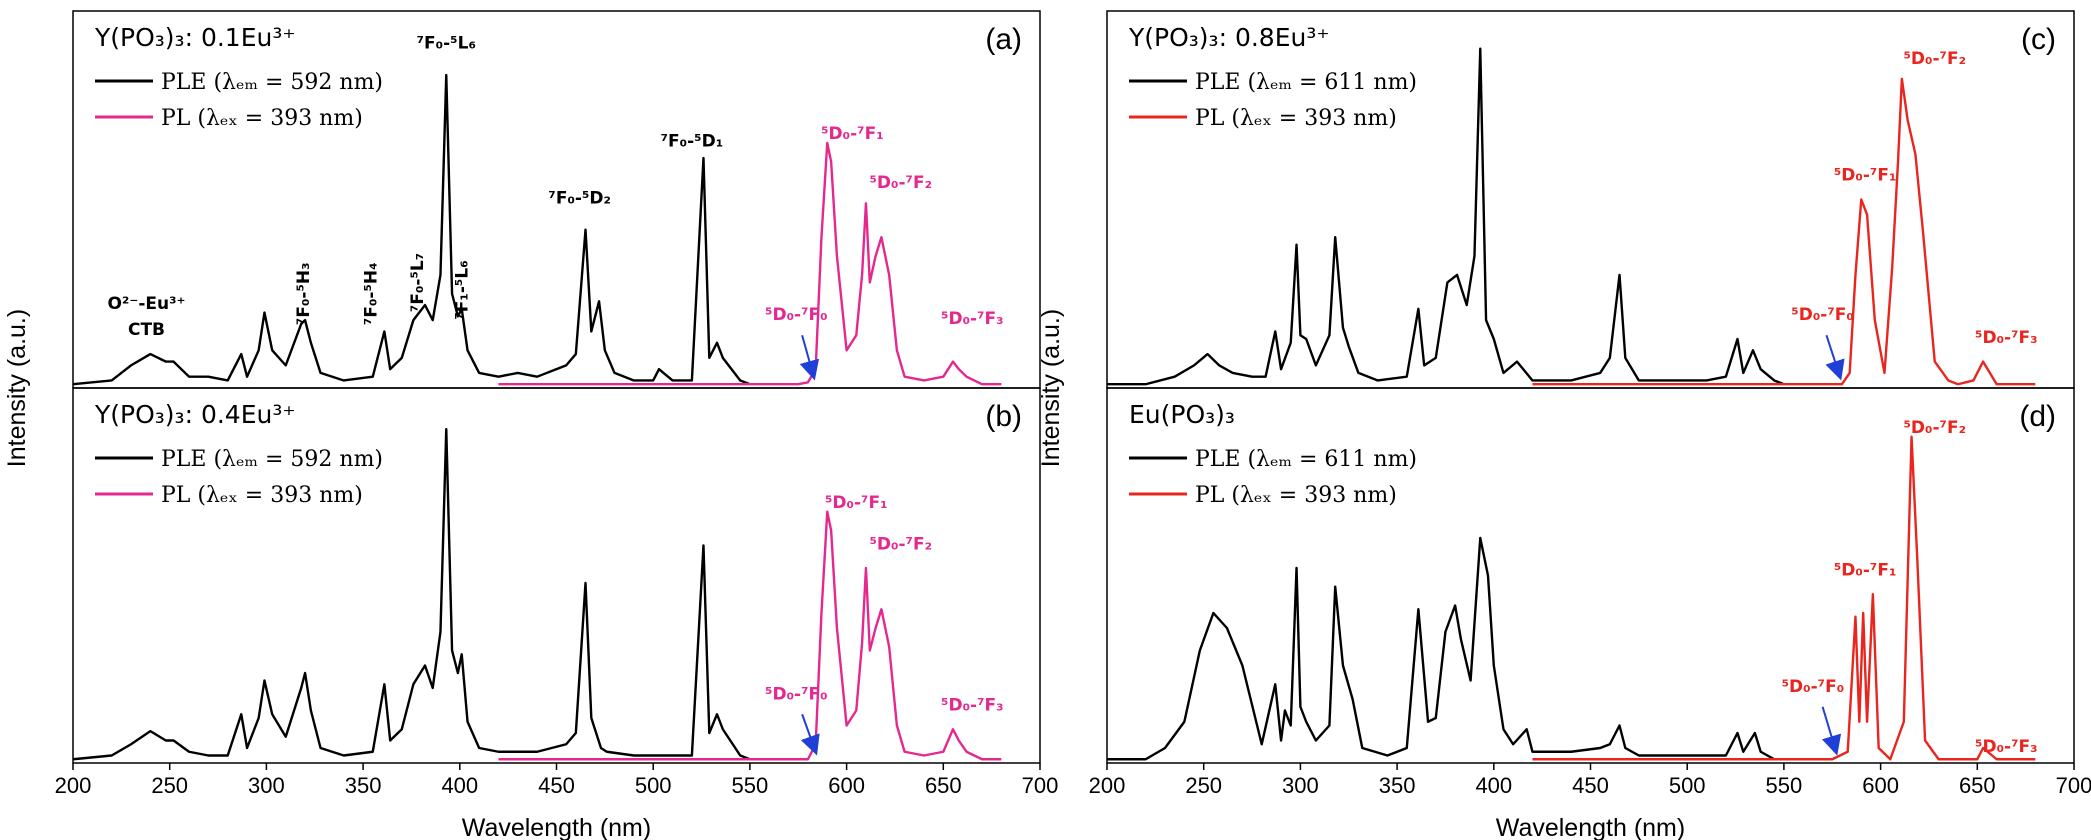  What do you see at coordinates (1182, 414) in the screenshot?
I see `panel-title: Eu(PO₃)₃` at bounding box center [1182, 414].